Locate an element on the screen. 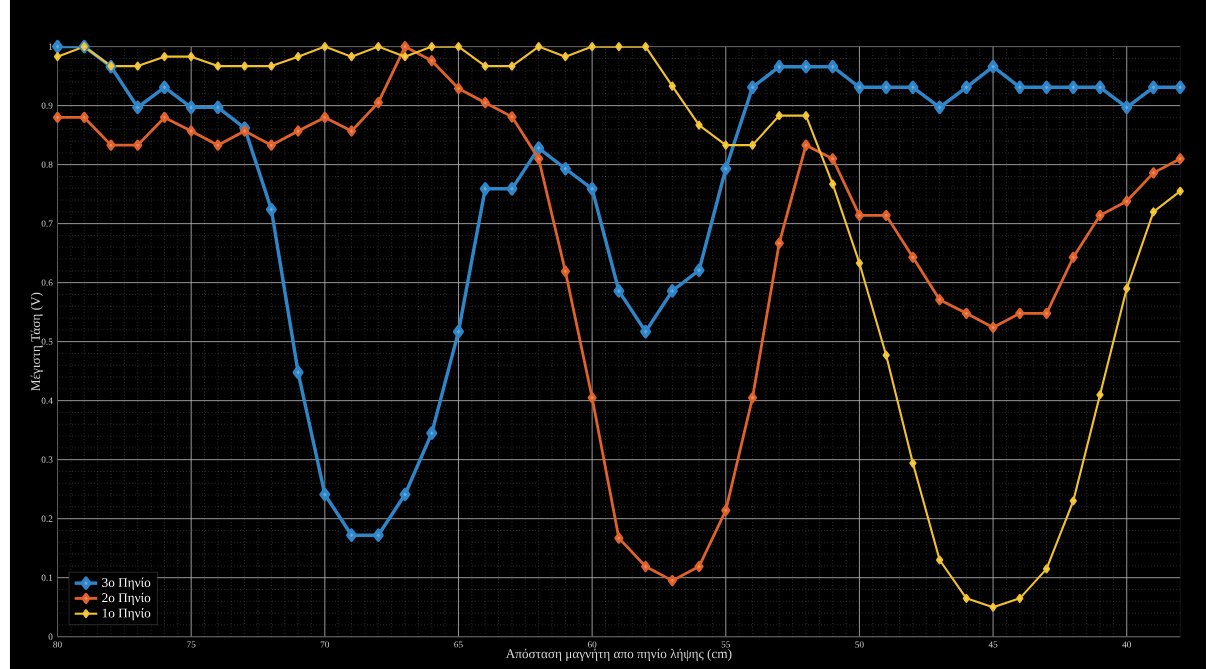 Image resolution: width=1206 pixels, height=669 pixels. legend-label: 3ο Πηνίο is located at coordinates (126, 583).